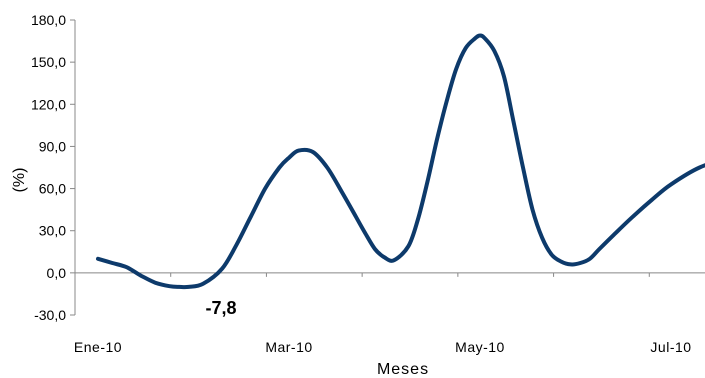  What do you see at coordinates (403, 369) in the screenshot?
I see `x-axis-label: Meses` at bounding box center [403, 369].